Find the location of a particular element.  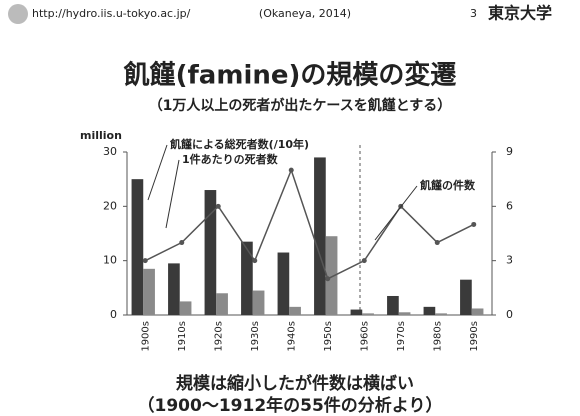

legend-label: 飢饉の件数 is located at coordinates (447, 185).